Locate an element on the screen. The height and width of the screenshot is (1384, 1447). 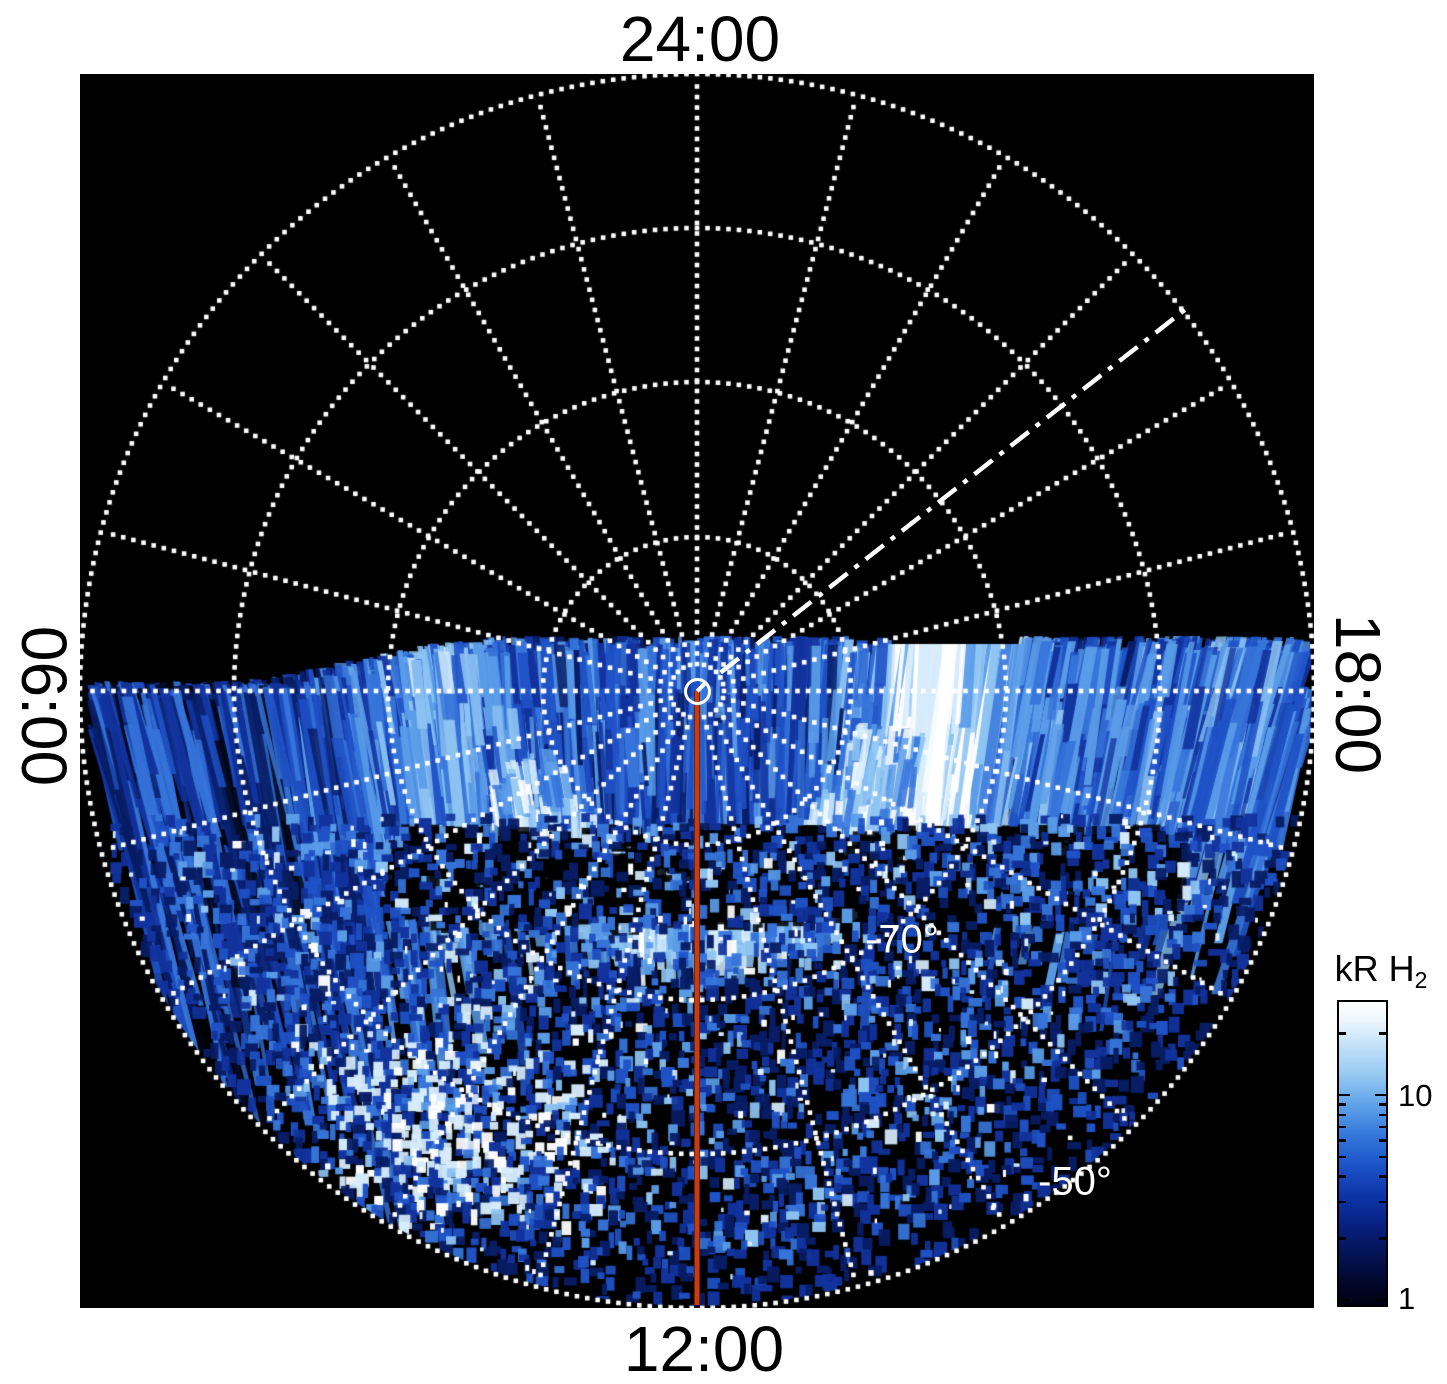
colorbar-tick-6-left is located at coordinates (1342, 1140).